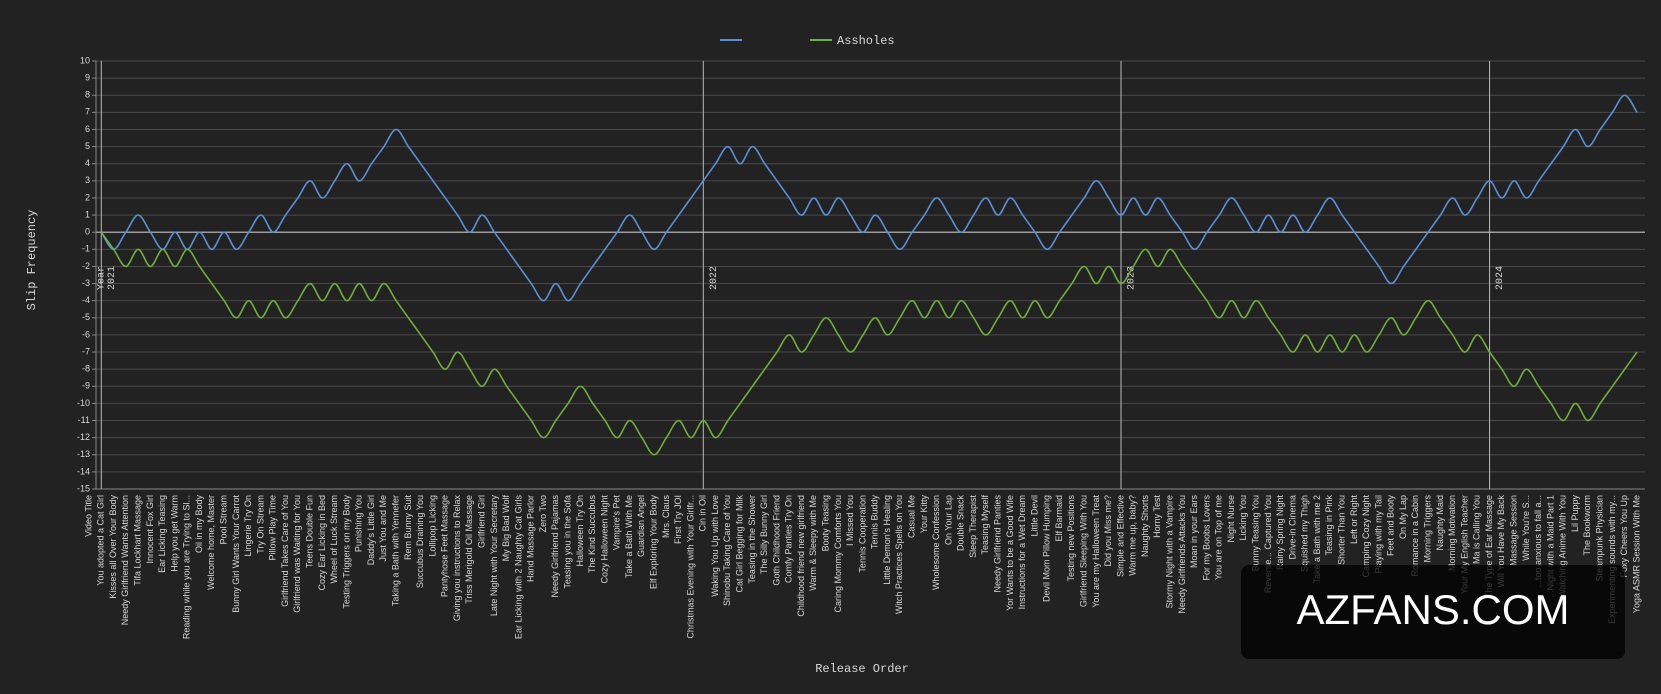  What do you see at coordinates (887, 540) in the screenshot?
I see `x-tick-label: Little Demon's Healing` at bounding box center [887, 540].